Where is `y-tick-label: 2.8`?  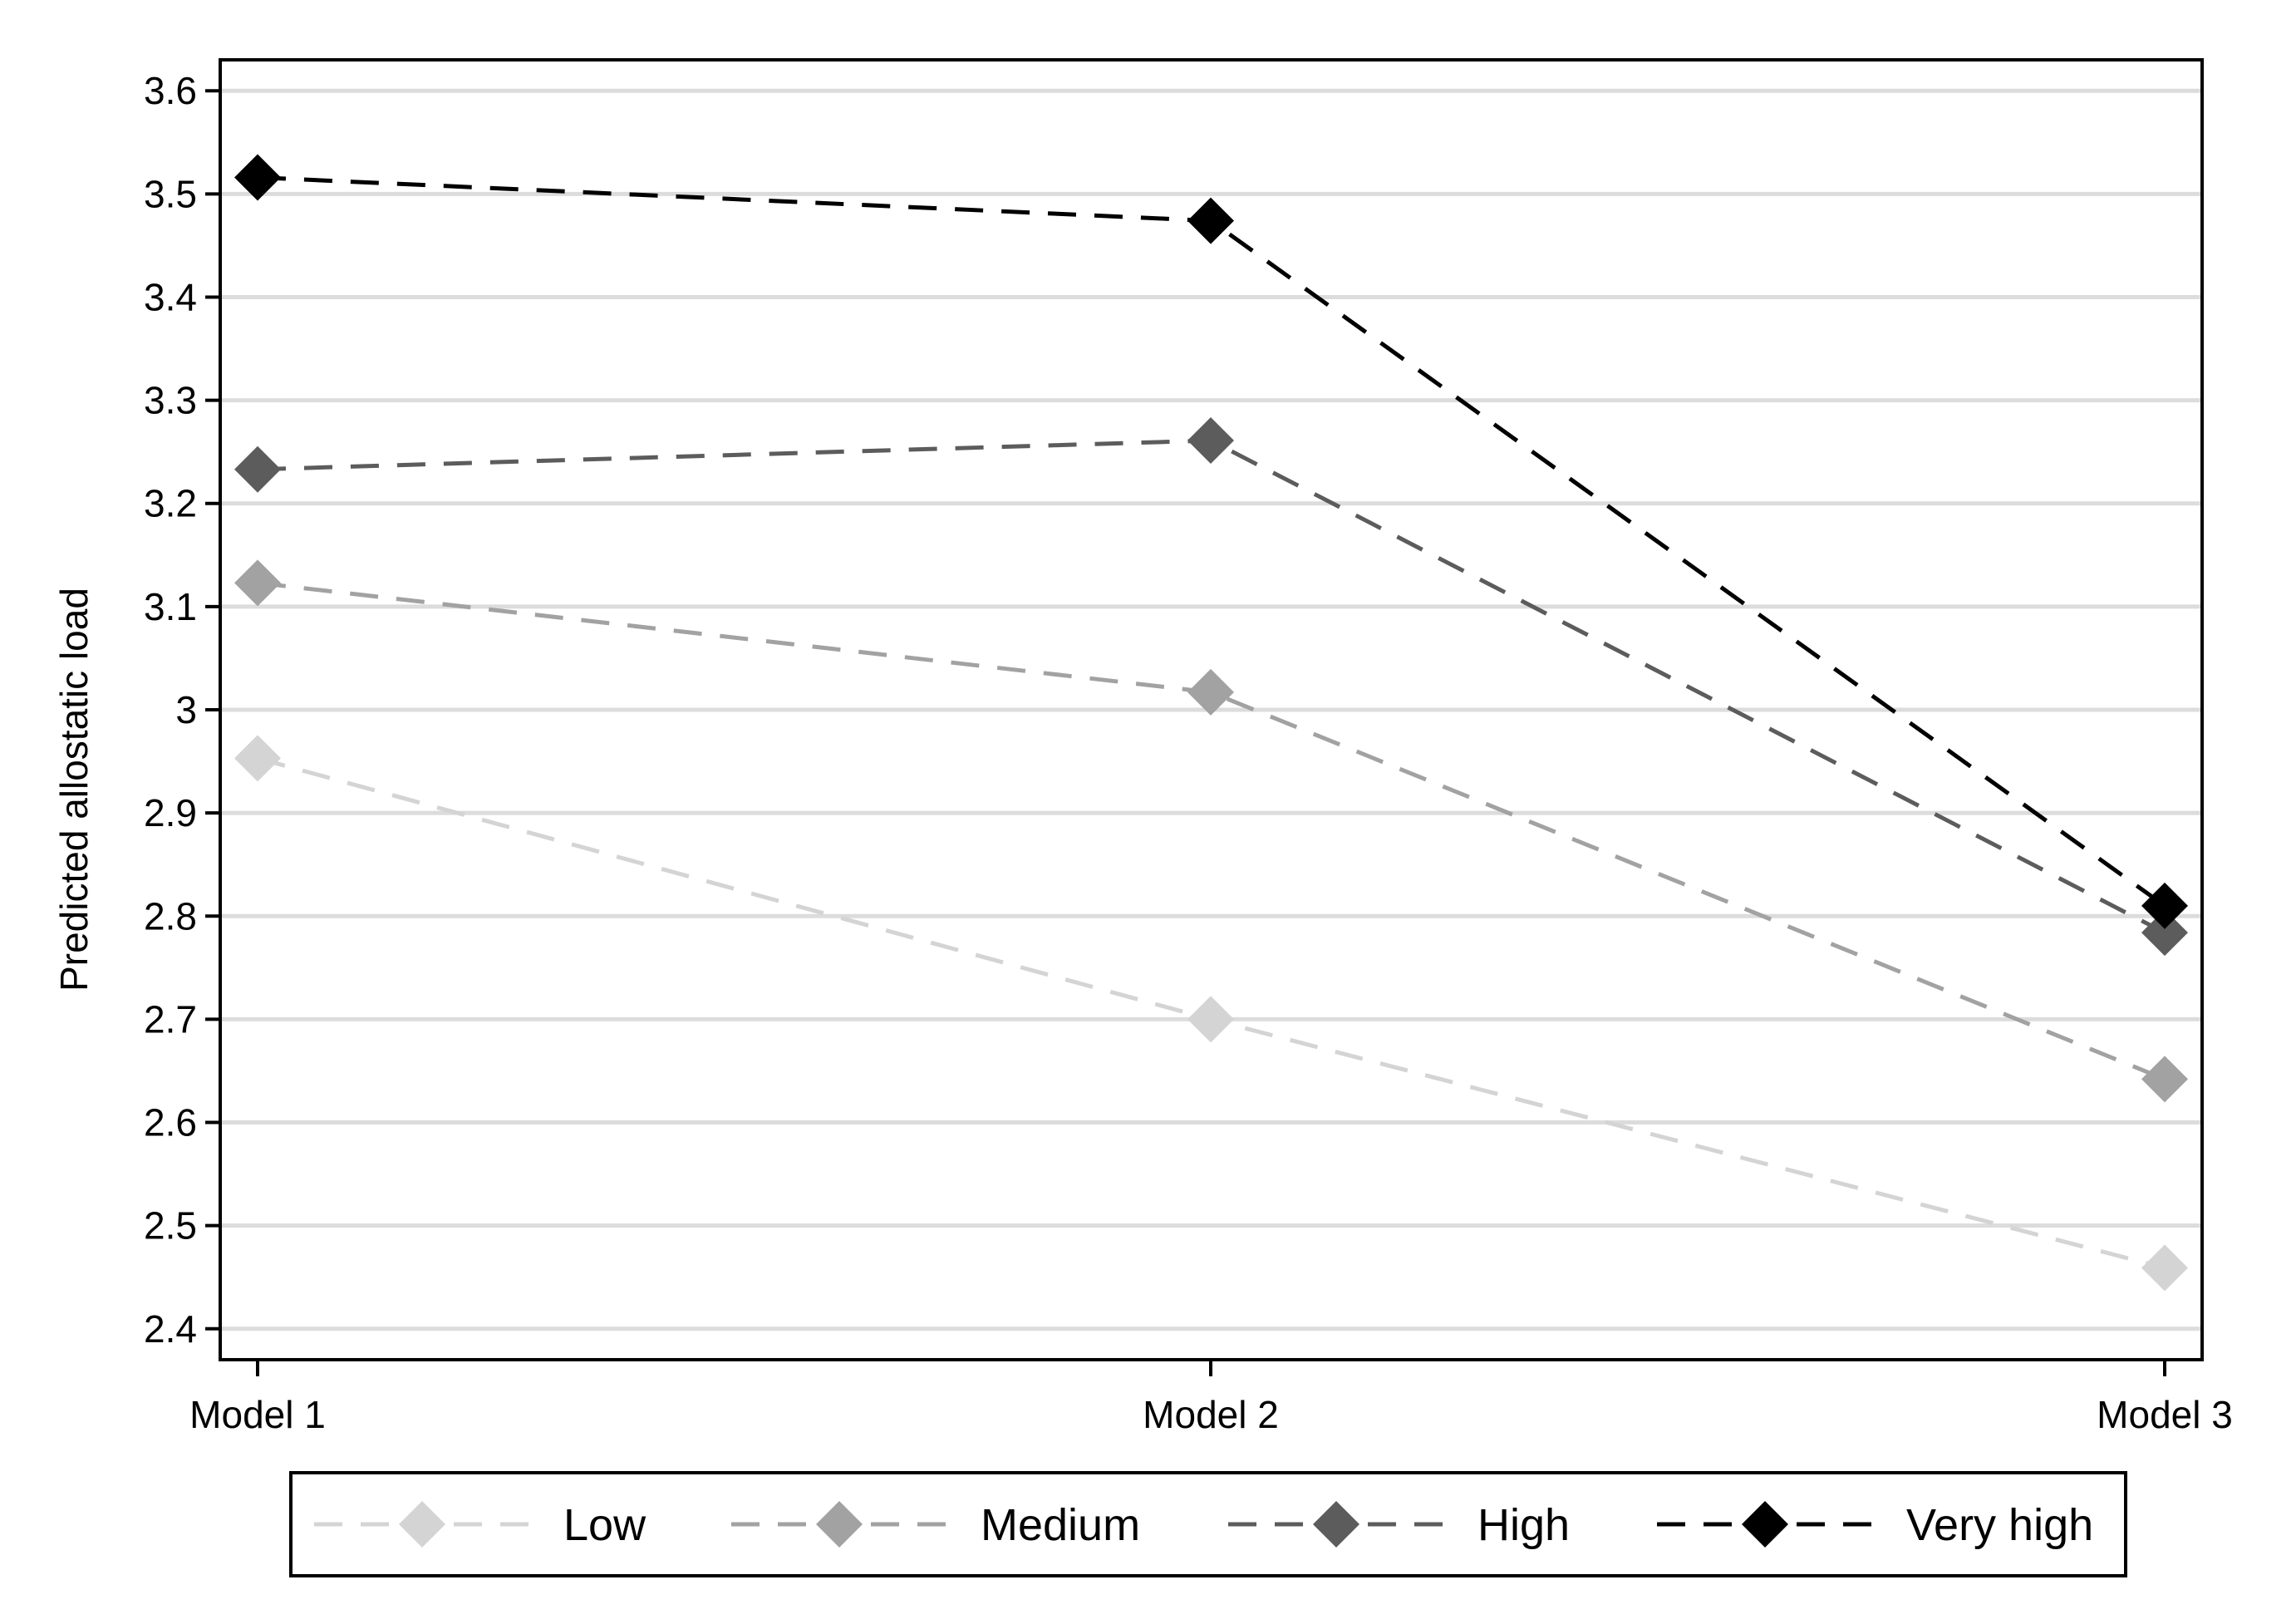
y-tick-label: 2.8 is located at coordinates (170, 915).